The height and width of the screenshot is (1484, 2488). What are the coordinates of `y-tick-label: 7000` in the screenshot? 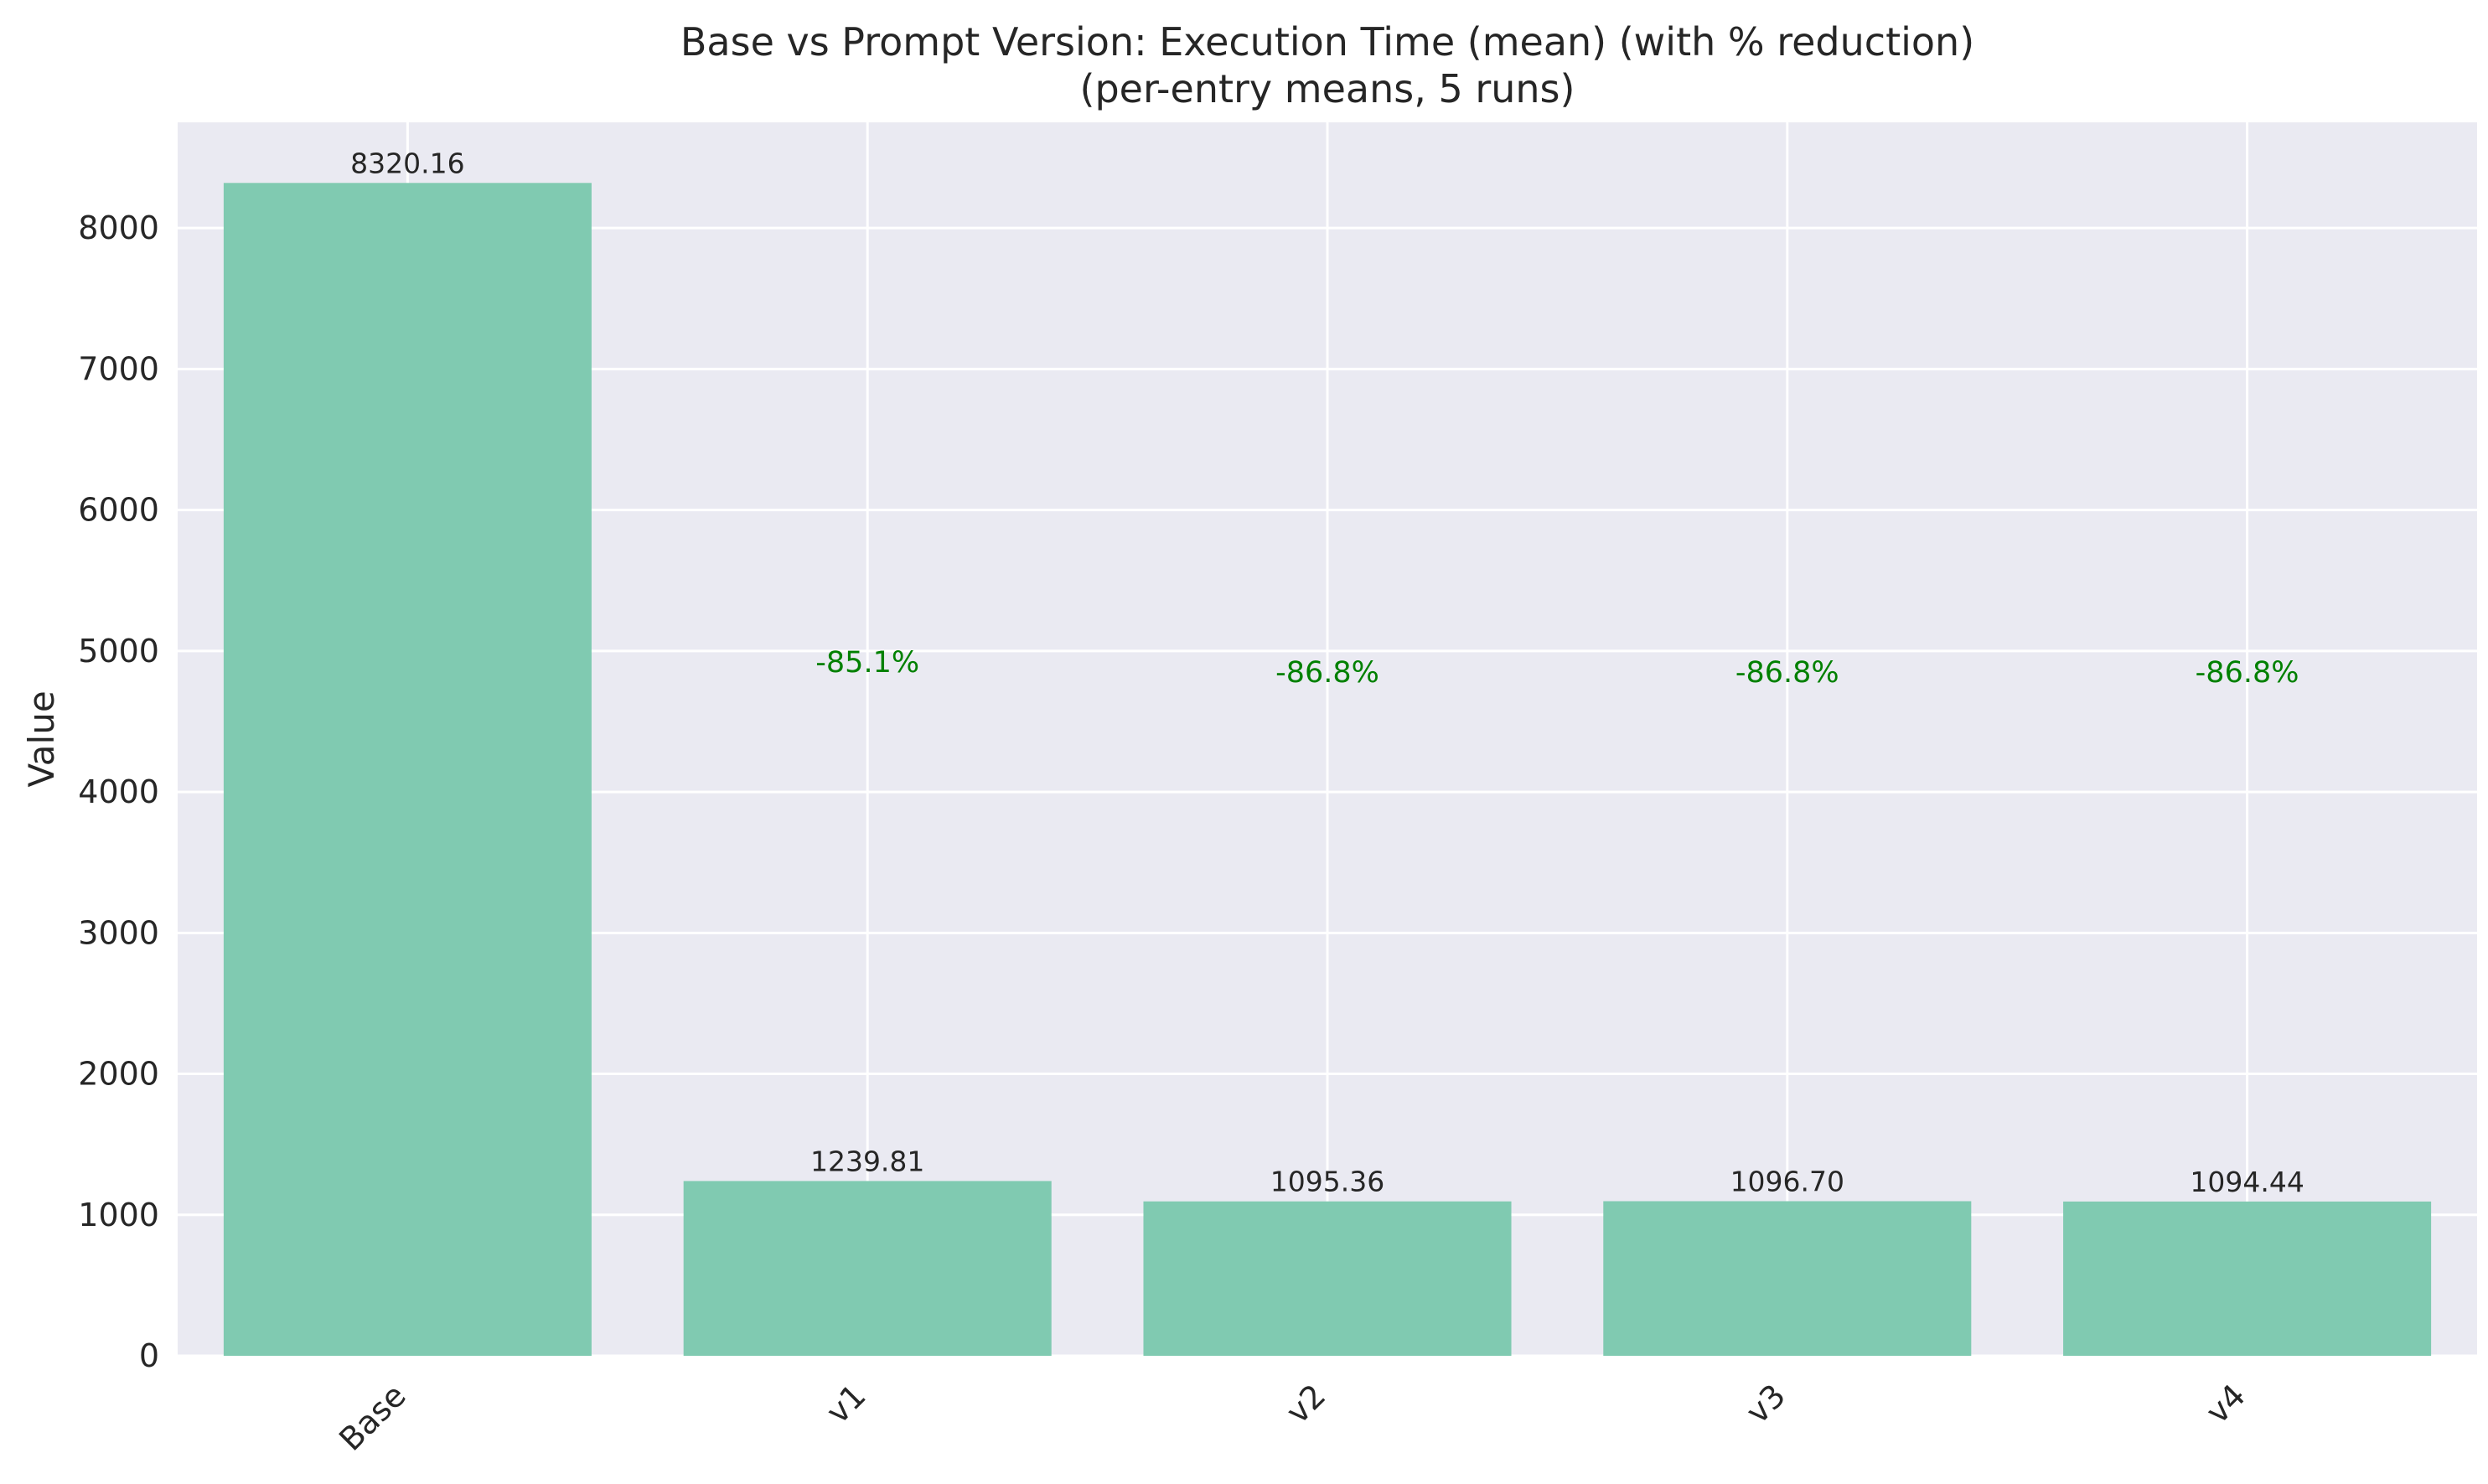 It's located at (118, 368).